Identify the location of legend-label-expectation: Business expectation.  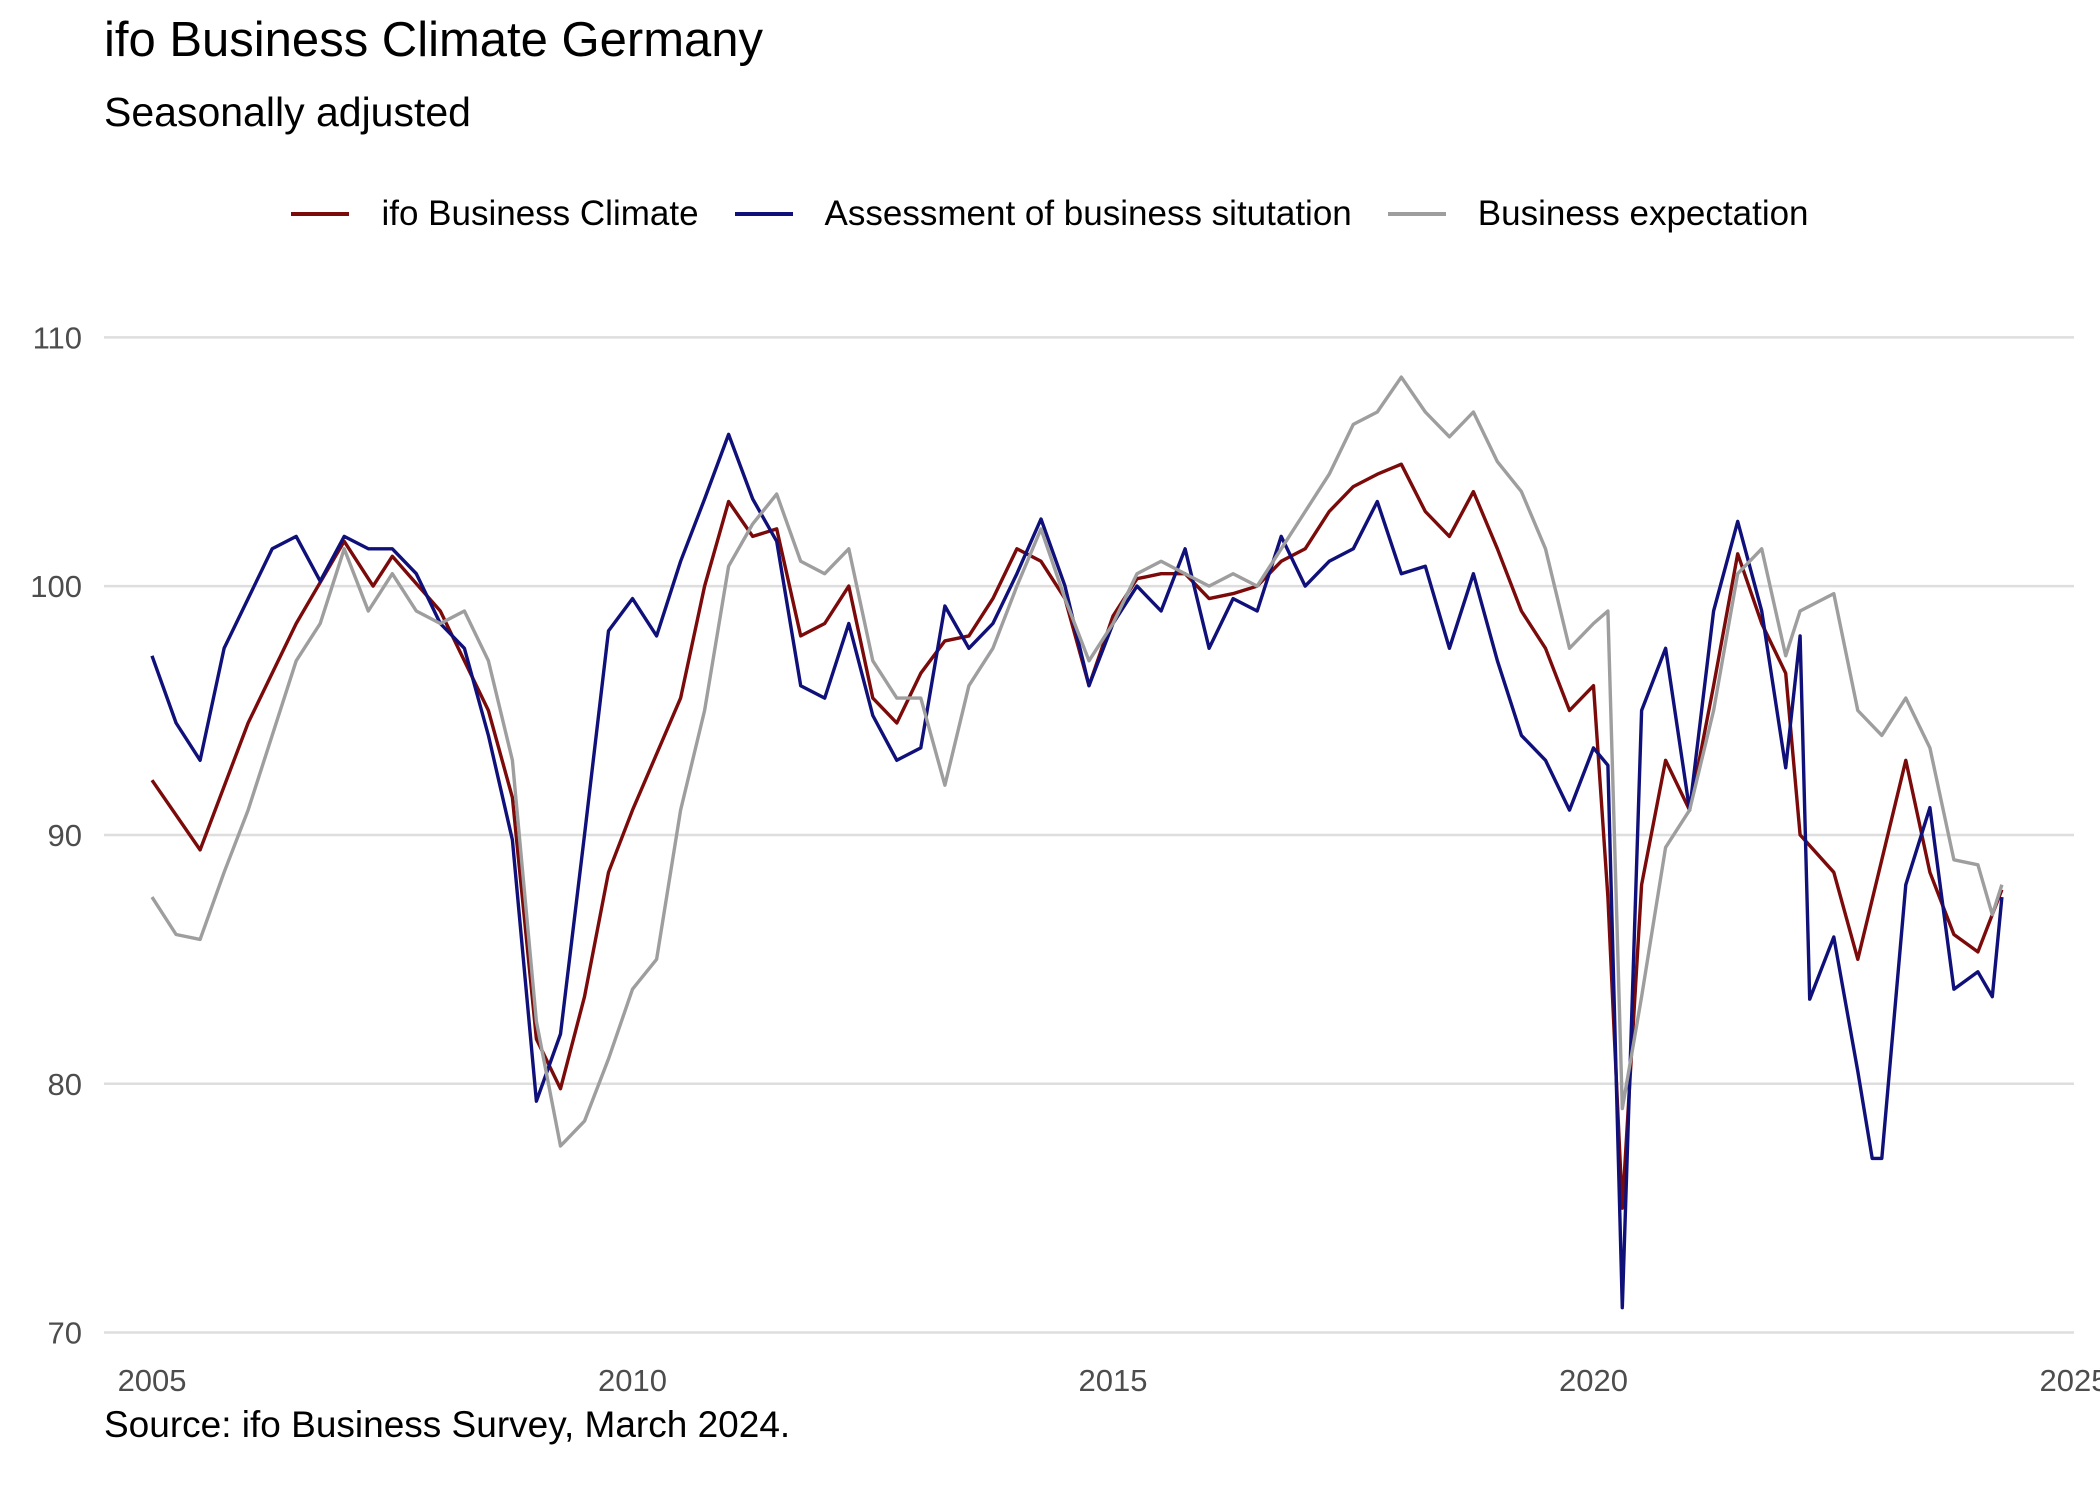
(1643, 213).